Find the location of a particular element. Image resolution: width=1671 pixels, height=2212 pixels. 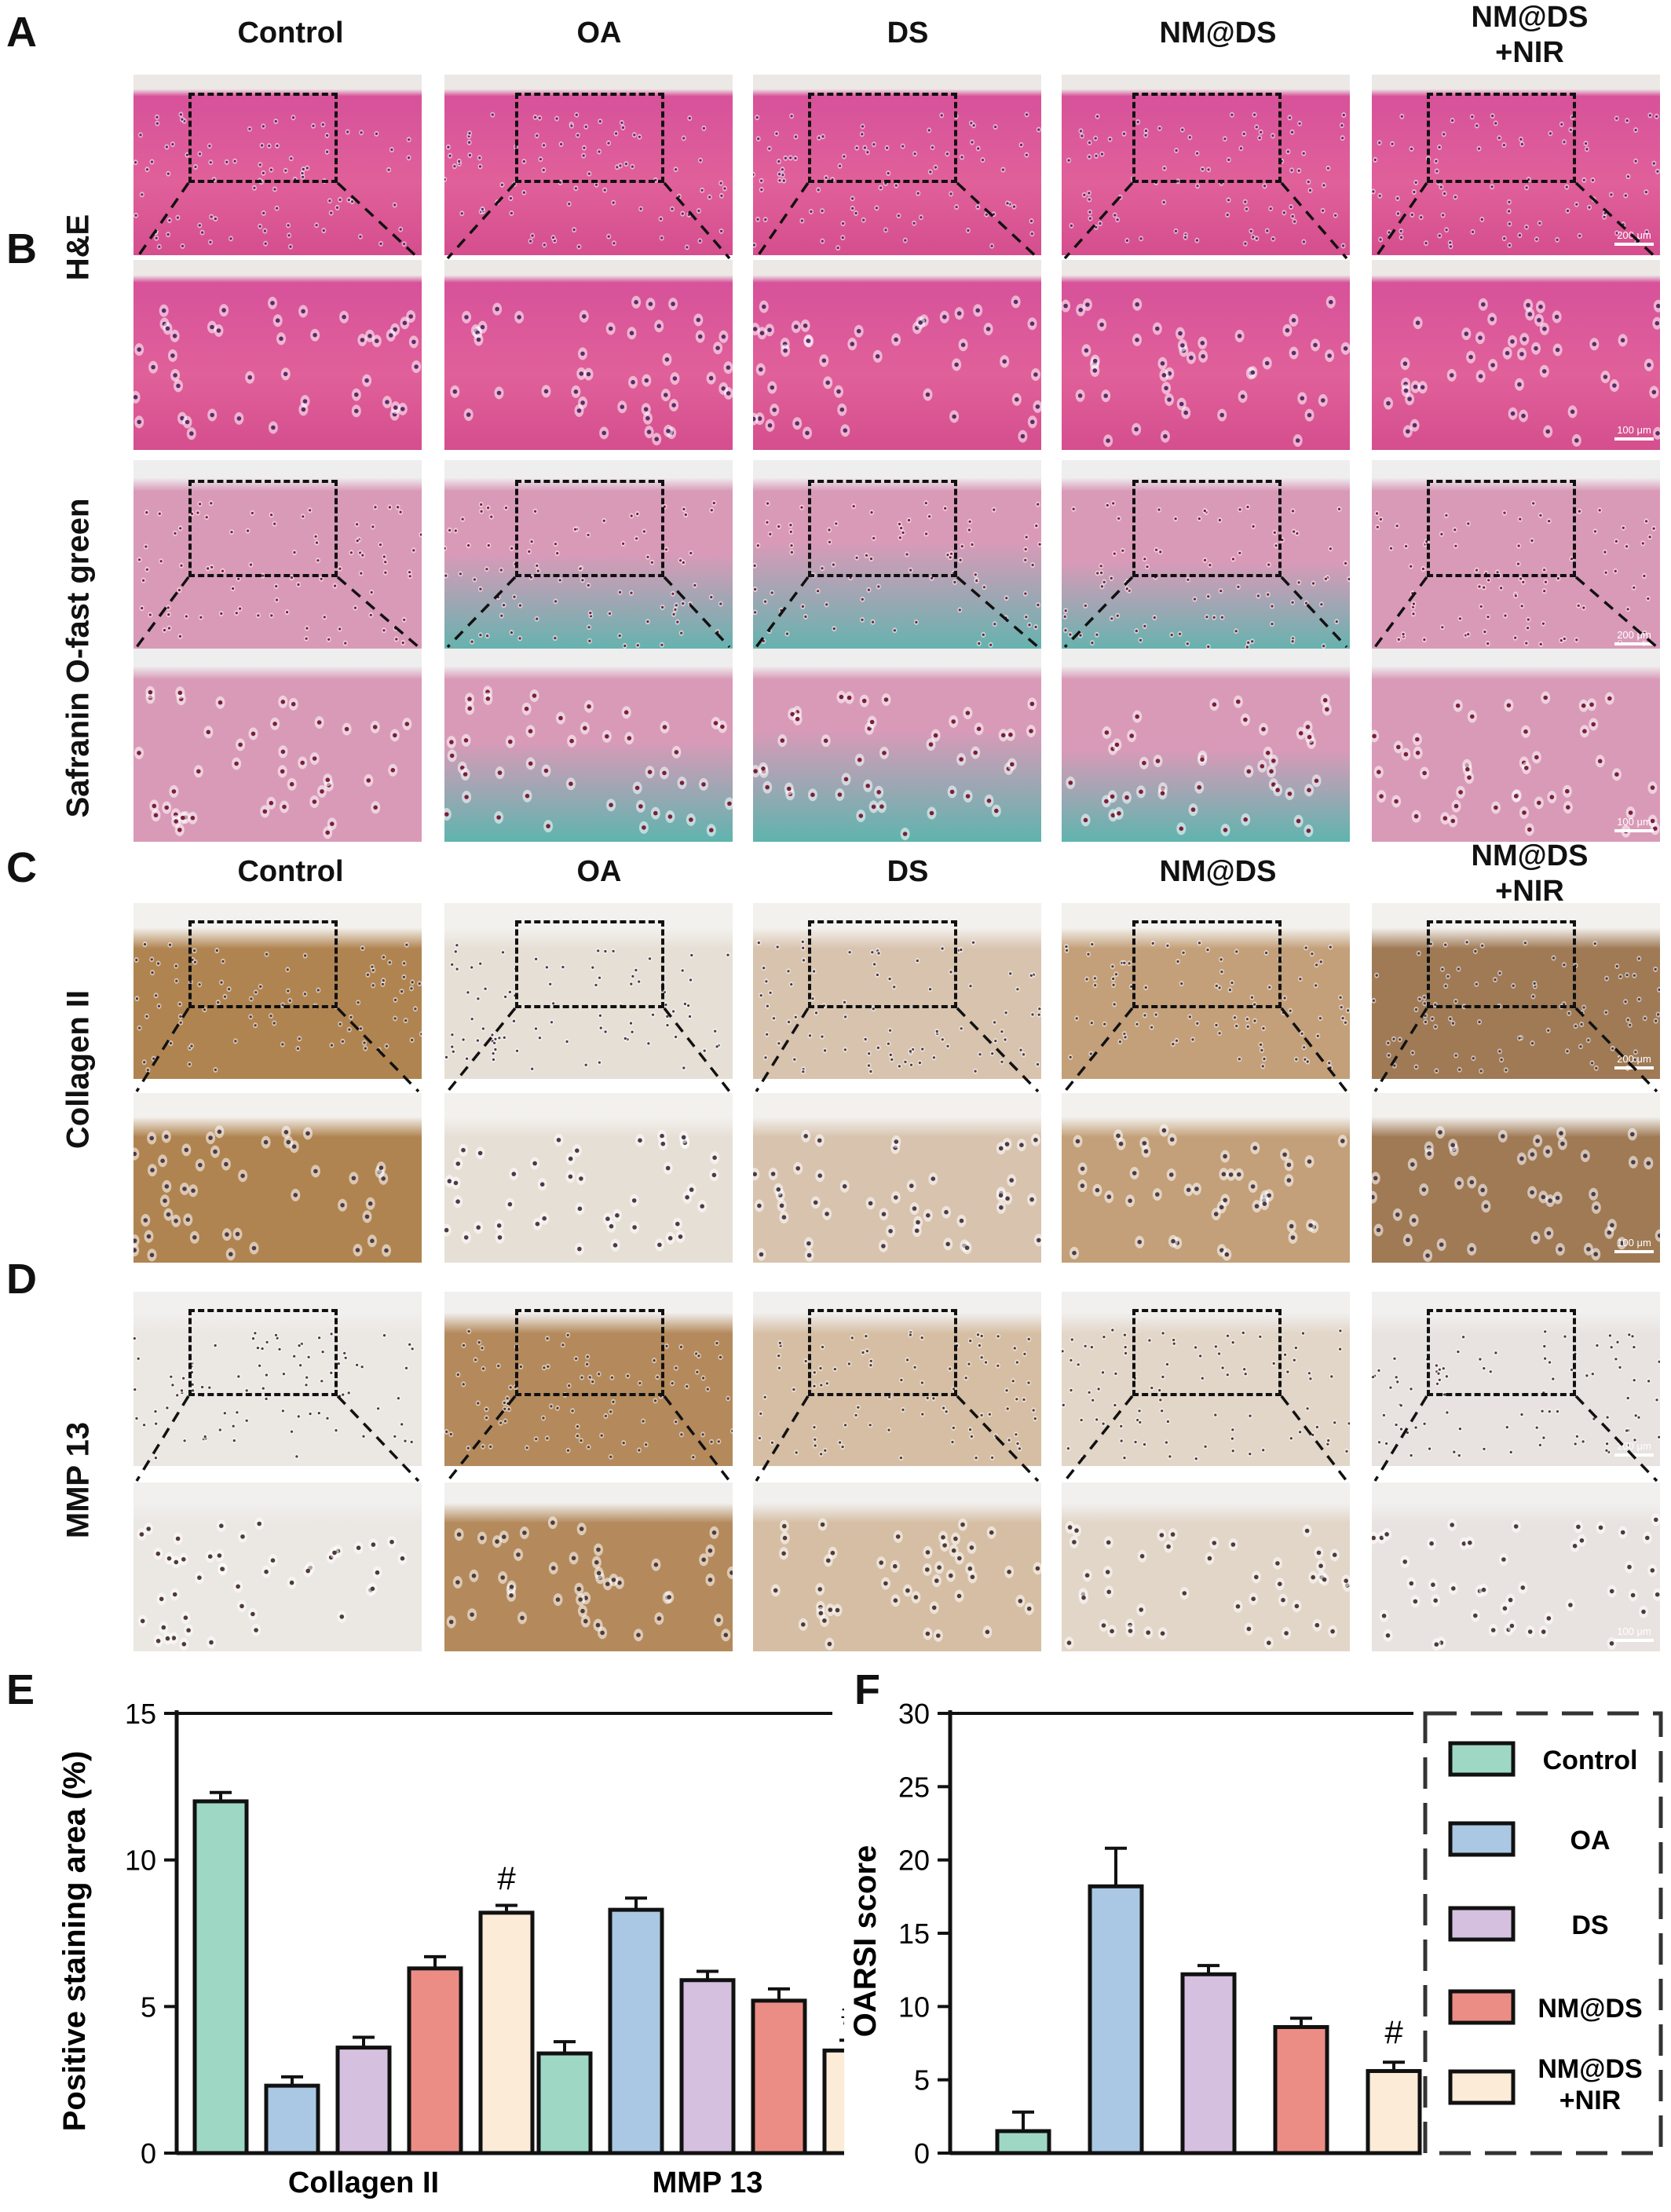

micrograph-mmp-control-overview is located at coordinates (277, 1379).